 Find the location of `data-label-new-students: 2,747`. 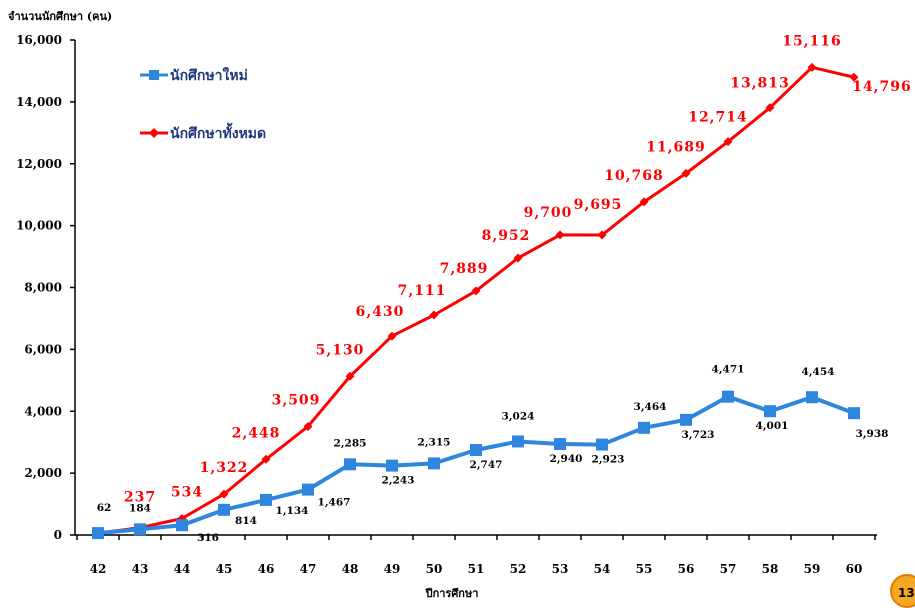

data-label-new-students: 2,747 is located at coordinates (486, 465).